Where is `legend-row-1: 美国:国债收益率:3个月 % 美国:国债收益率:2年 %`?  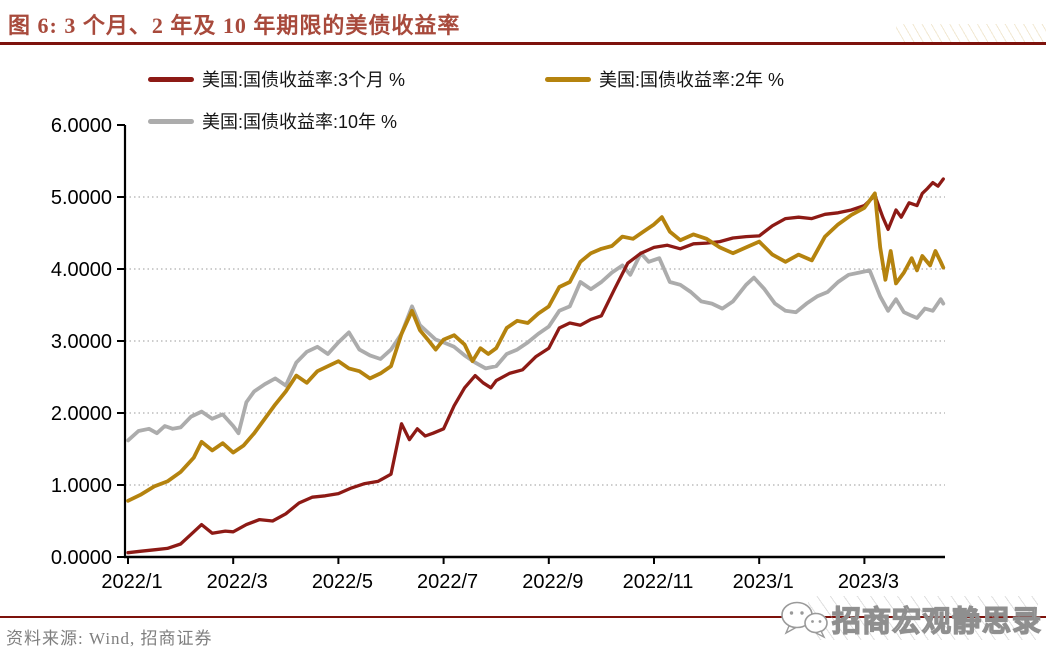 legend-row-1: 美国:国债收益率:3个月 % 美国:国债收益率:2年 % is located at coordinates (528, 79).